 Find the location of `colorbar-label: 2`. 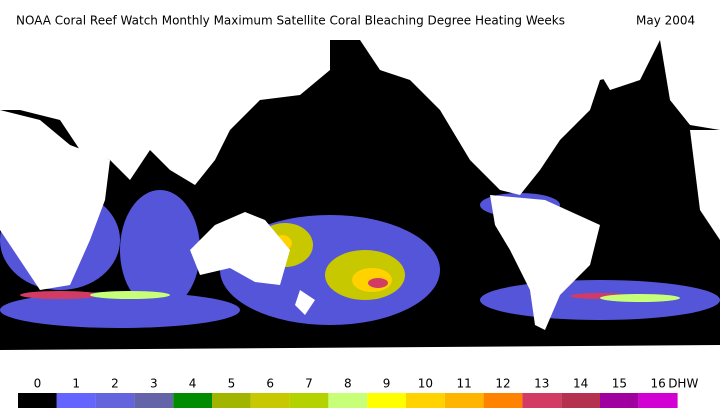

colorbar-label: 2 is located at coordinates (115, 384).